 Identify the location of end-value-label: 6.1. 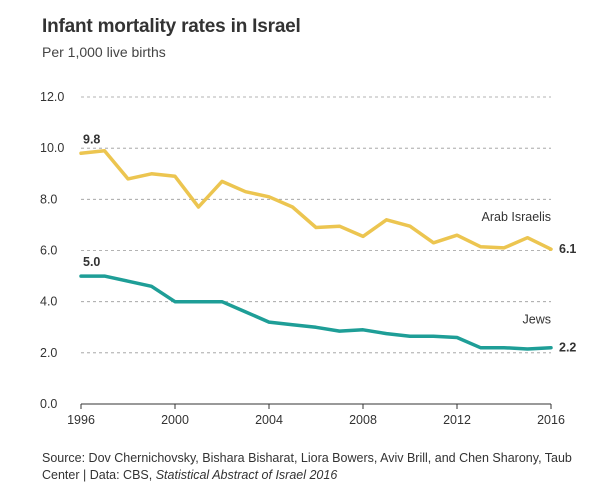
(567, 249).